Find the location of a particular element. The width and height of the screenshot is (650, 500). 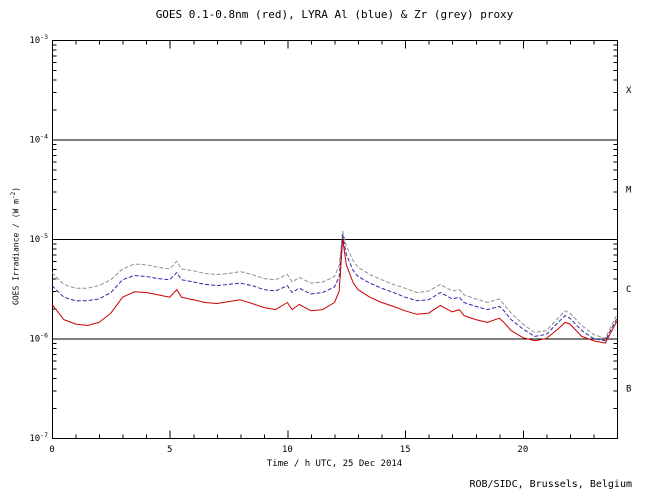

x-tick-label: 15 is located at coordinates (405, 450).